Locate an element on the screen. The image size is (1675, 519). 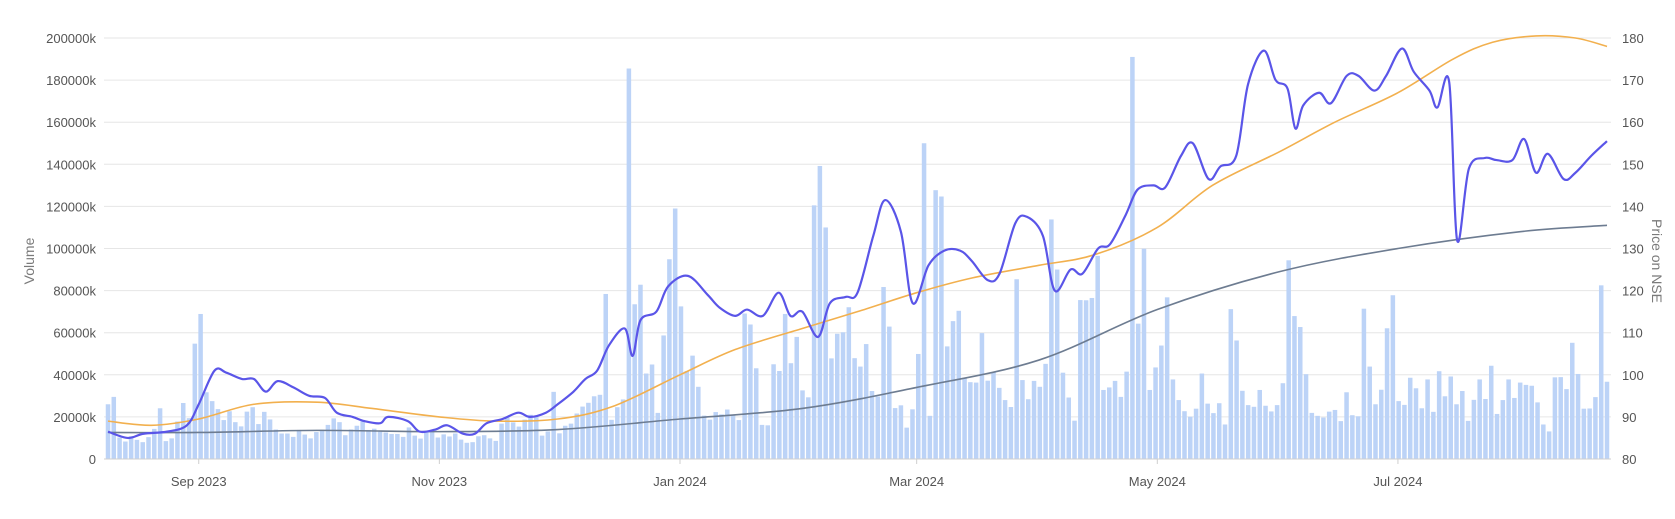
y-left-tick-label: 60000k is located at coordinates (74, 333).